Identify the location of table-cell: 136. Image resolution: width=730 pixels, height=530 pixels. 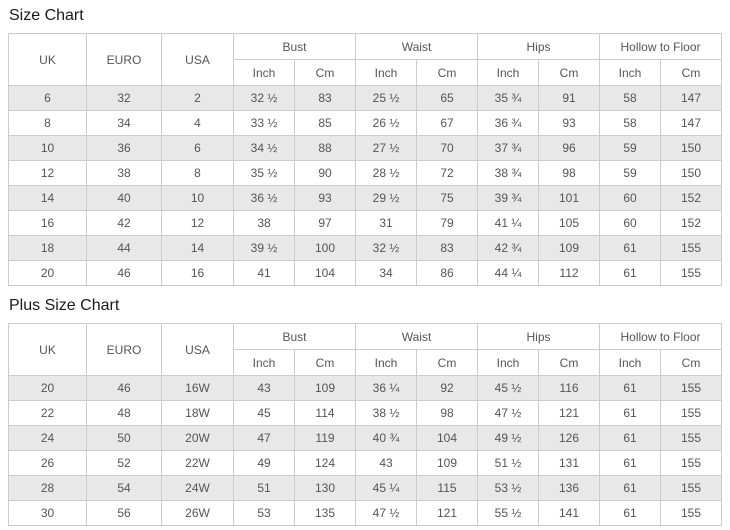
(569, 488).